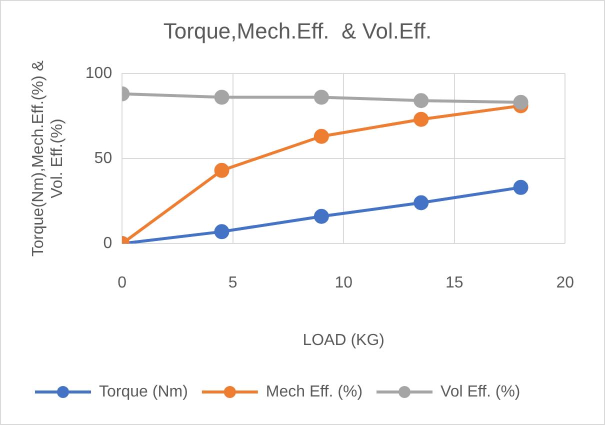  What do you see at coordinates (48, 158) in the screenshot?
I see `y-axis-title: Torque(Nm),Mech.Eff.(%) & Vol. Eff.(%)` at bounding box center [48, 158].